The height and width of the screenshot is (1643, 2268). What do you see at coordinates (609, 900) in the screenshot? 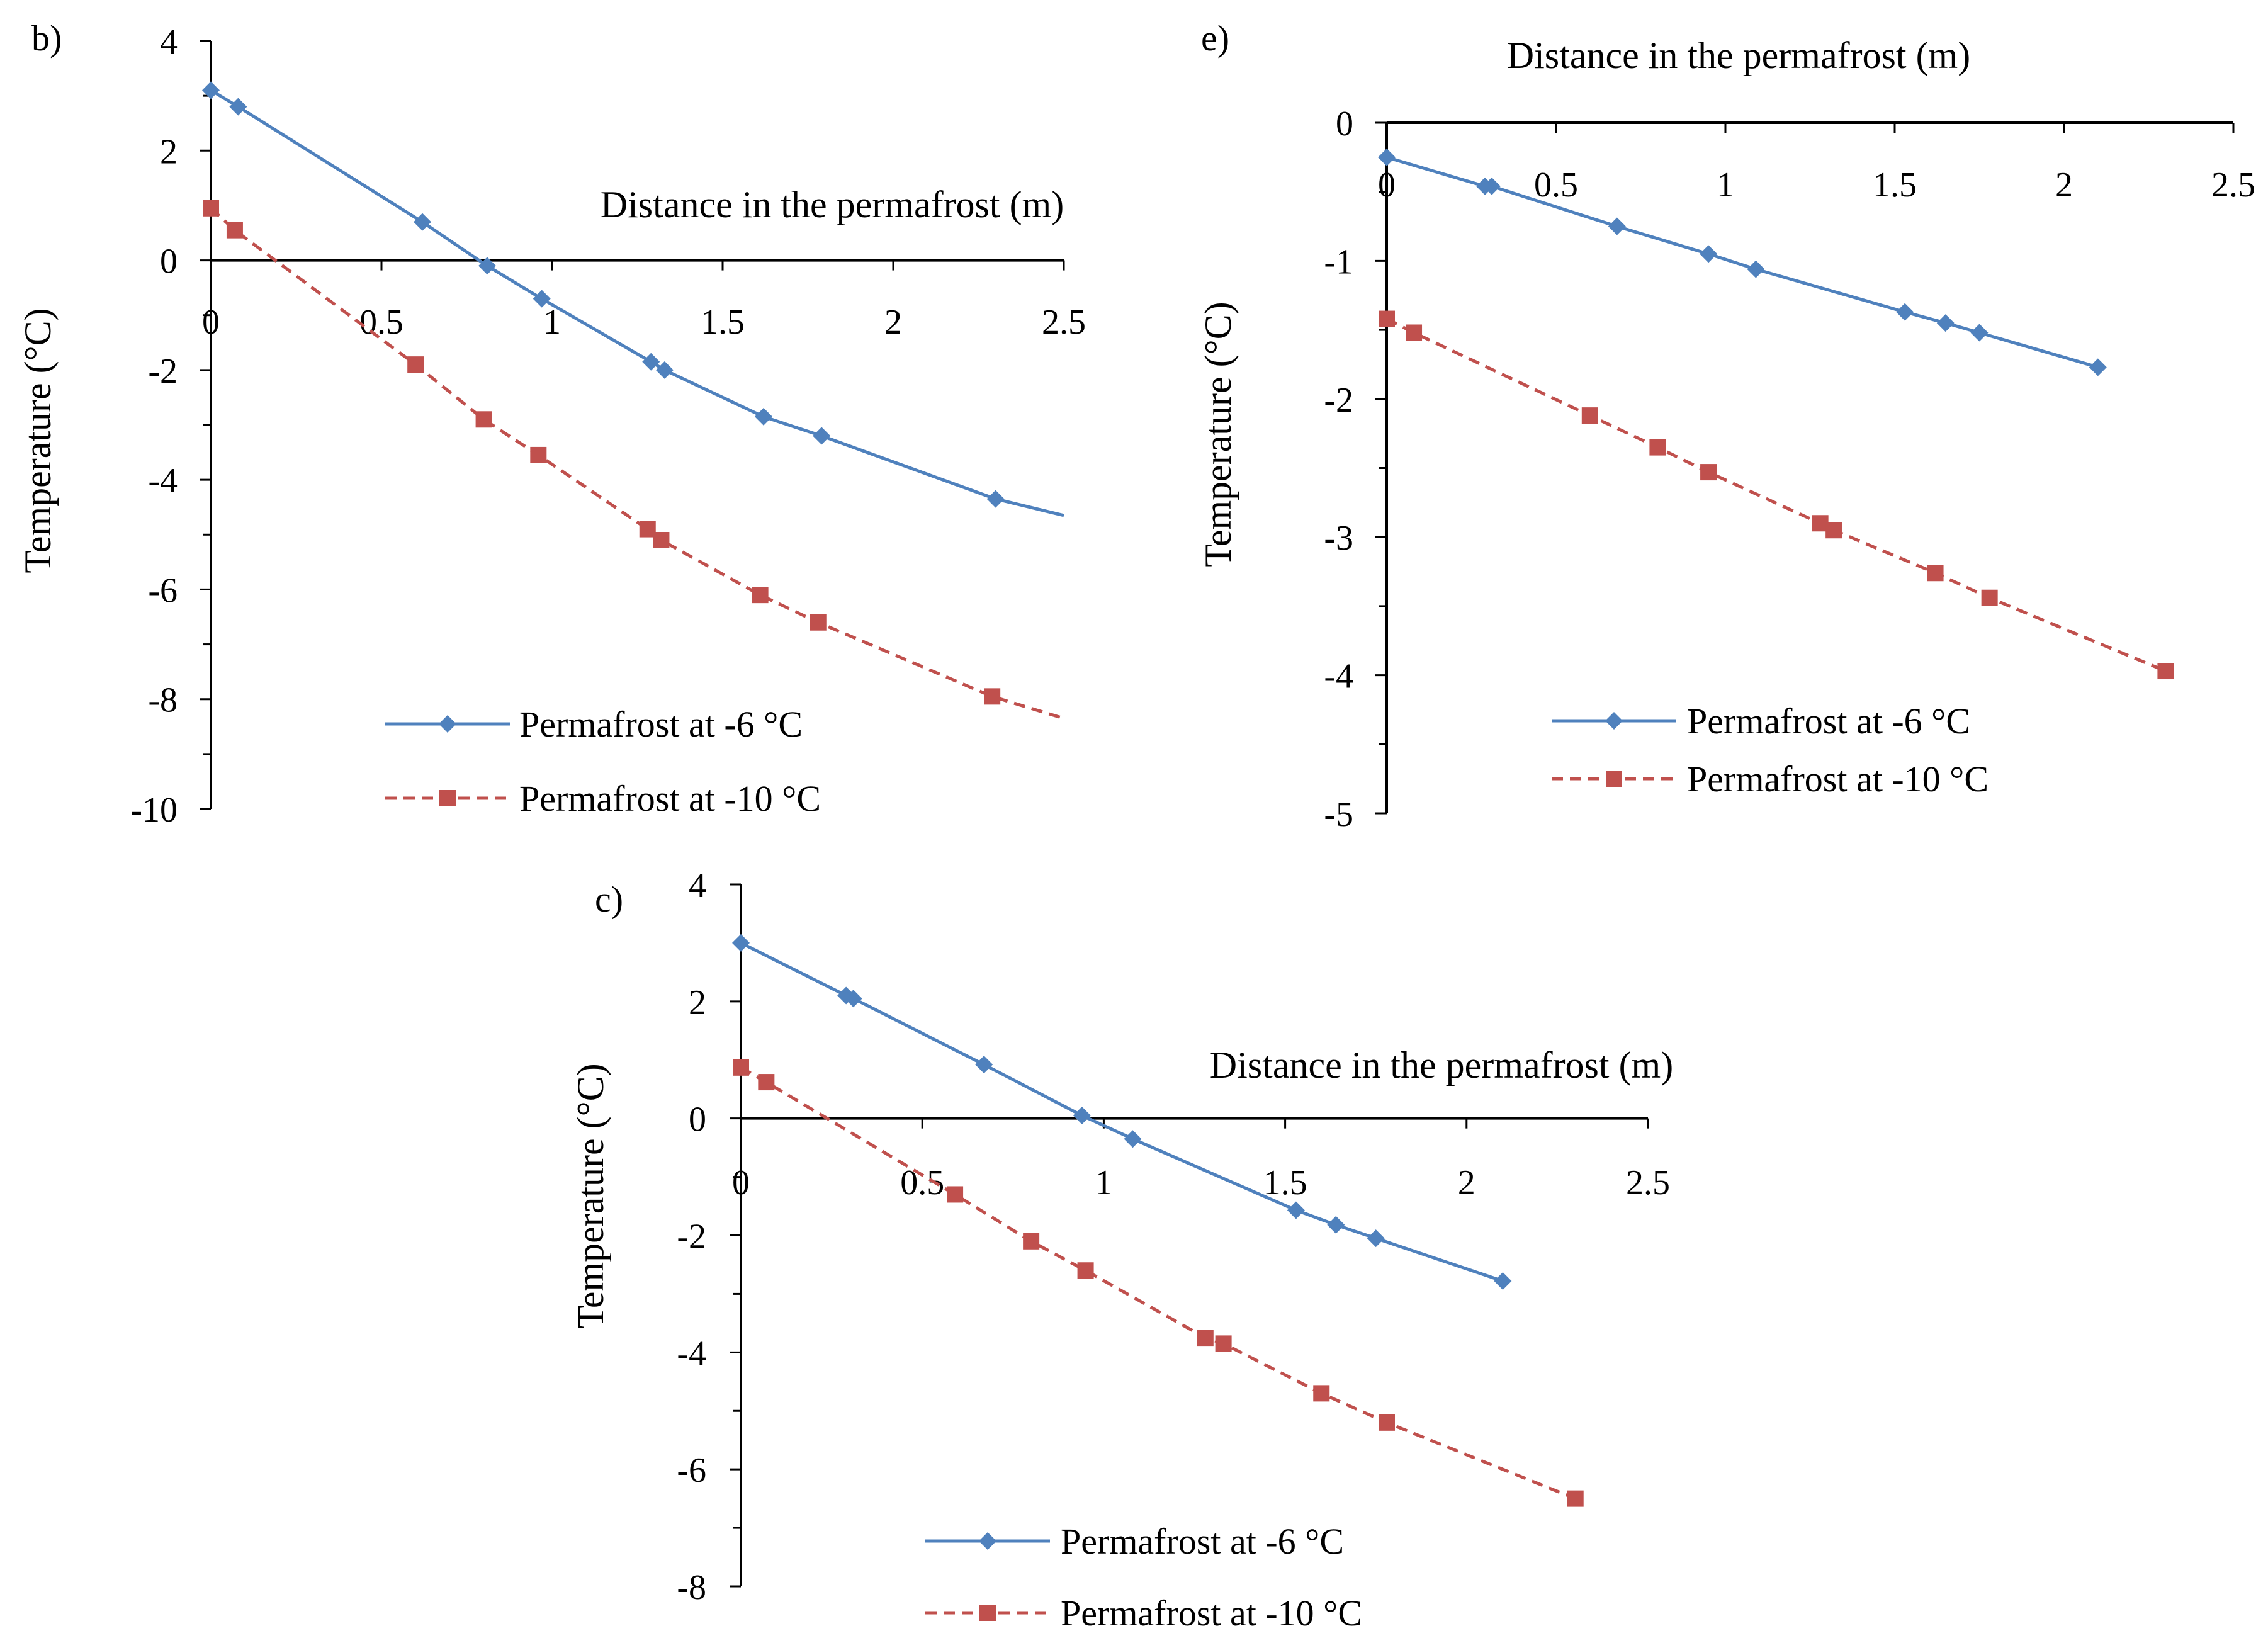
I see `panel-label: c)` at bounding box center [609, 900].